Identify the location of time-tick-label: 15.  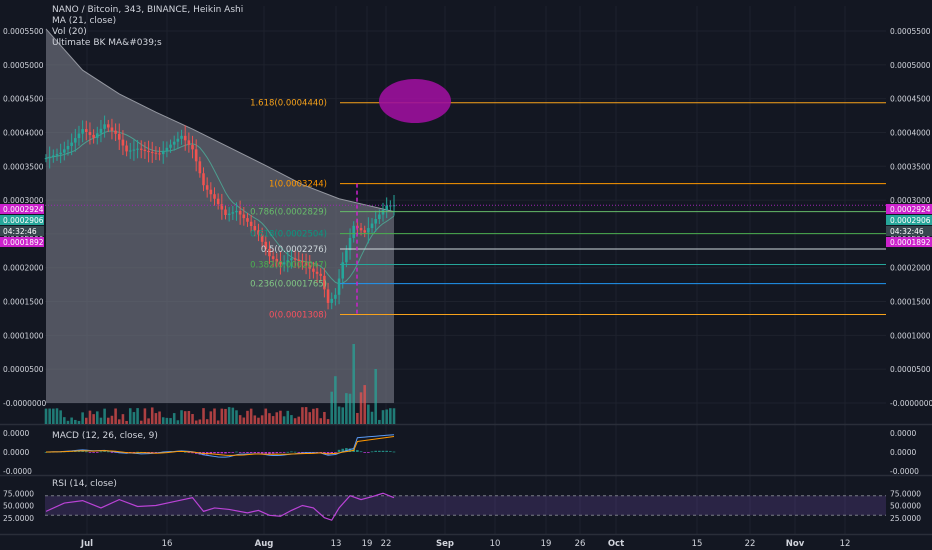
(697, 544).